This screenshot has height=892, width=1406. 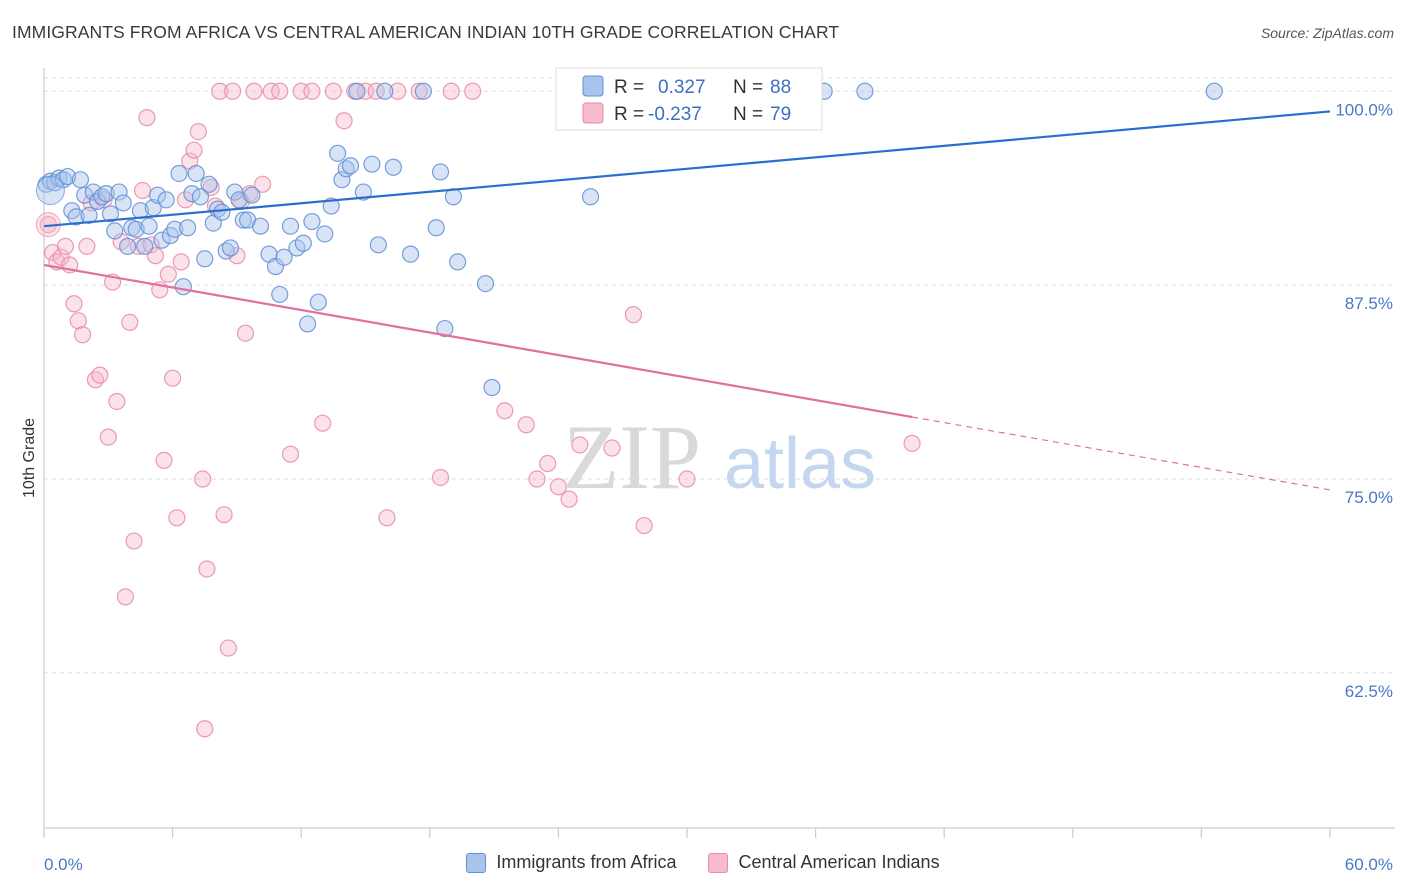 I want to click on legend-r-label-2: R =, so click(x=629, y=114).